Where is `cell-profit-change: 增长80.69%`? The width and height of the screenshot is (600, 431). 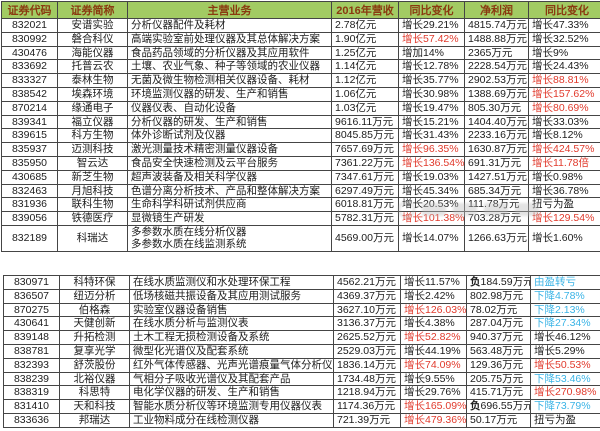
cell-profit-change: 增长80.69% is located at coordinates (564, 108).